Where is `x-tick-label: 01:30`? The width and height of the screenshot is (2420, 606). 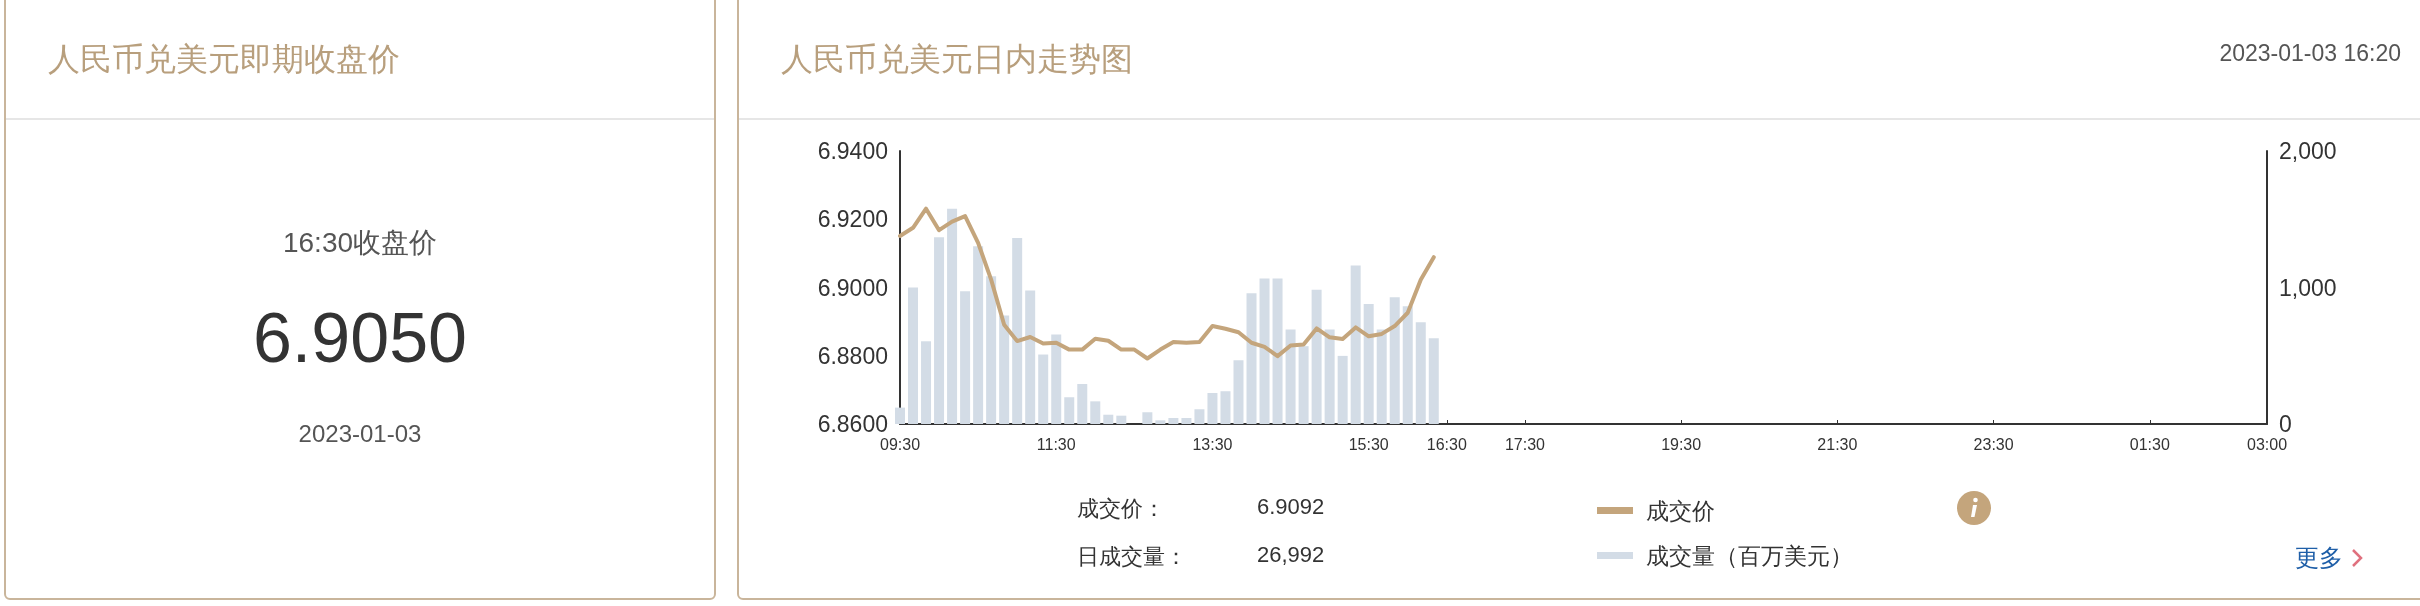 x-tick-label: 01:30 is located at coordinates (2149, 444).